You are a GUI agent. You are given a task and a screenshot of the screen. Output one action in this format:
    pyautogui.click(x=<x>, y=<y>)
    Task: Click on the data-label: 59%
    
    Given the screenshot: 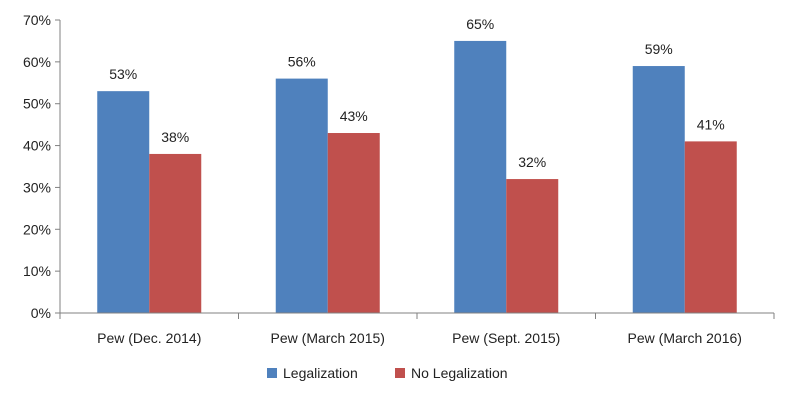 What is the action you would take?
    pyautogui.click(x=659, y=49)
    